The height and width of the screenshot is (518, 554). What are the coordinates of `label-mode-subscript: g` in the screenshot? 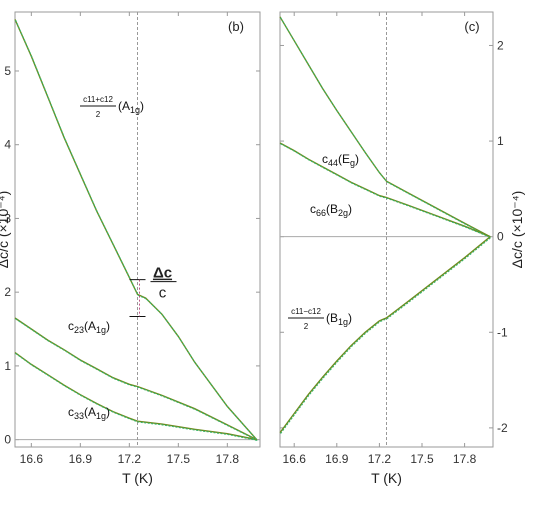 It's located at (352, 163).